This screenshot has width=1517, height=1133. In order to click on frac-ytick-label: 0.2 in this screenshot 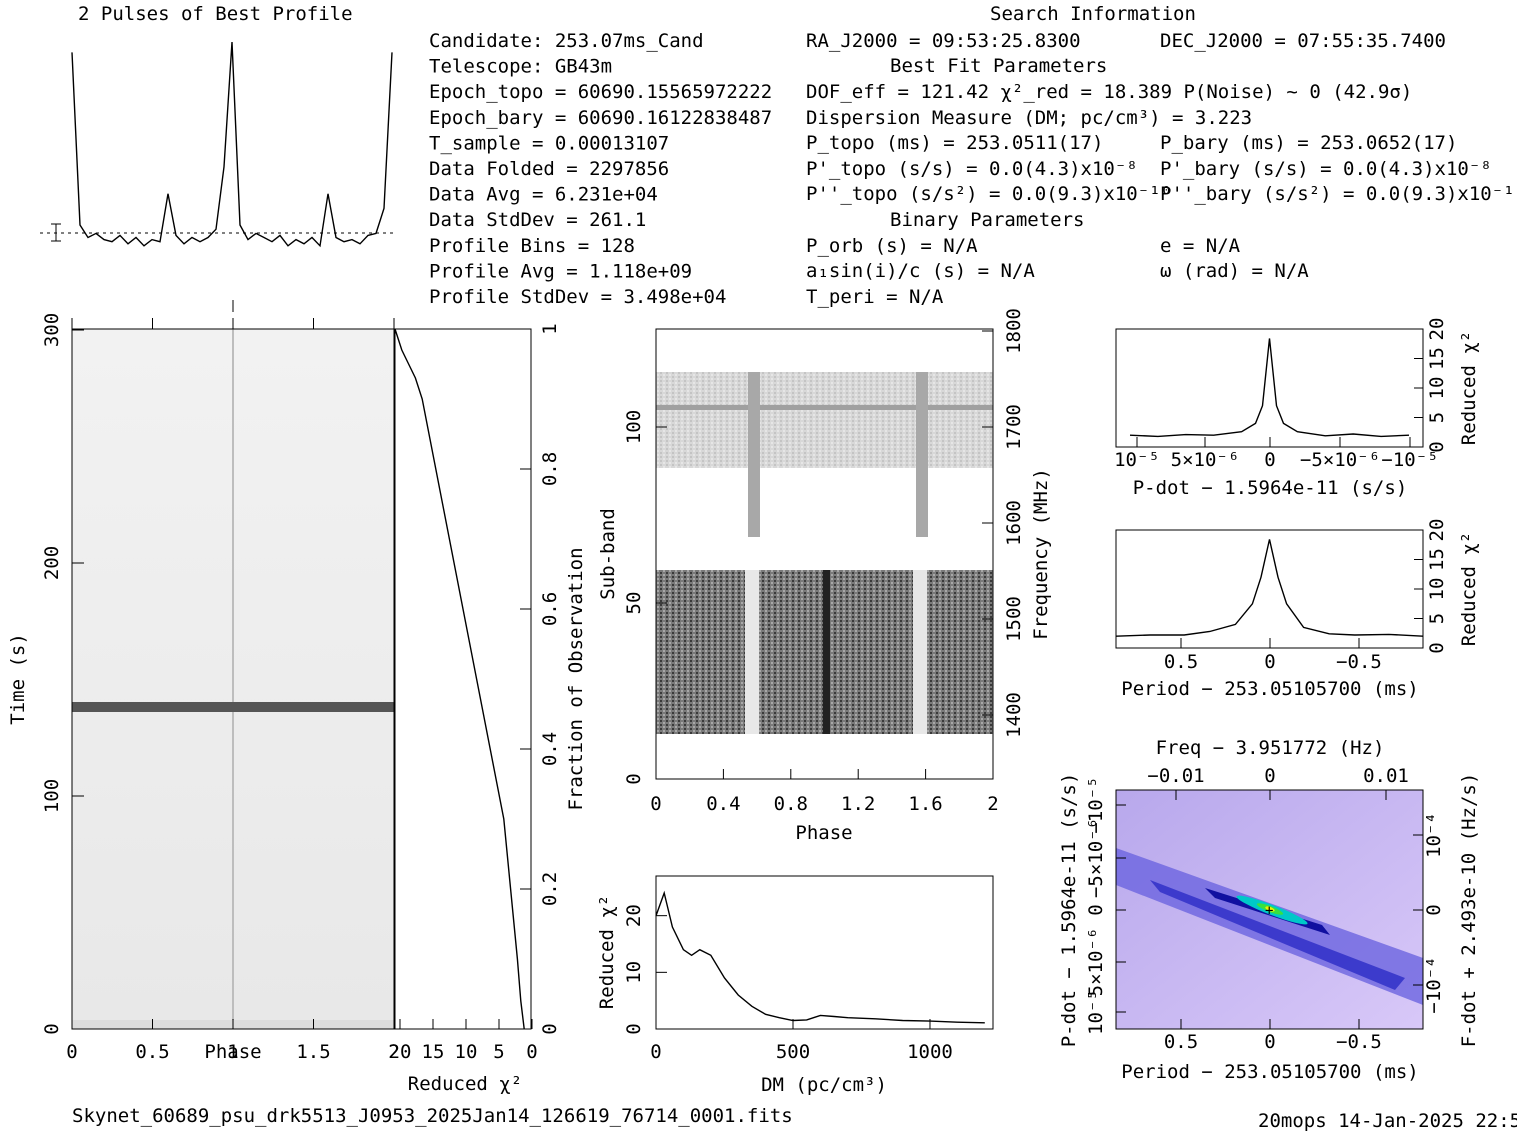, I will do `click(550, 889)`.